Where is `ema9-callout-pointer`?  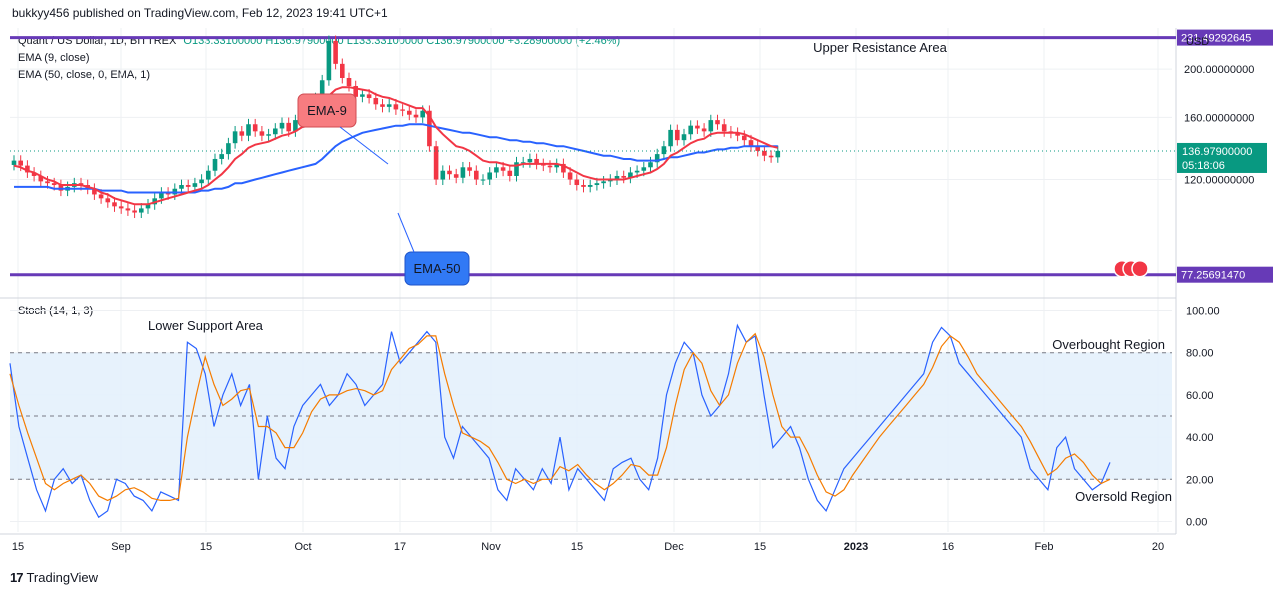
ema9-callout-pointer is located at coordinates (364, 145).